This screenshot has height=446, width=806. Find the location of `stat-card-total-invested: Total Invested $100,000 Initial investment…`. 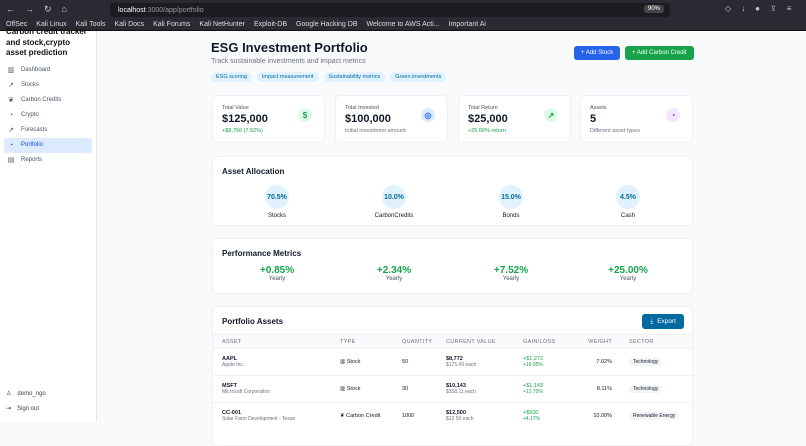

stat-card-total-invested: Total Invested $100,000 Initial investment… is located at coordinates (391, 119).